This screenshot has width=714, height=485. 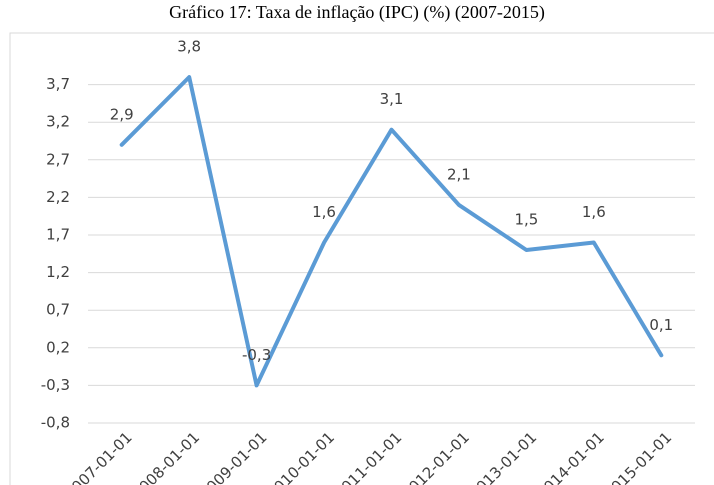 What do you see at coordinates (166, 456) in the screenshot?
I see `x-tick-label: 2008-01-01` at bounding box center [166, 456].